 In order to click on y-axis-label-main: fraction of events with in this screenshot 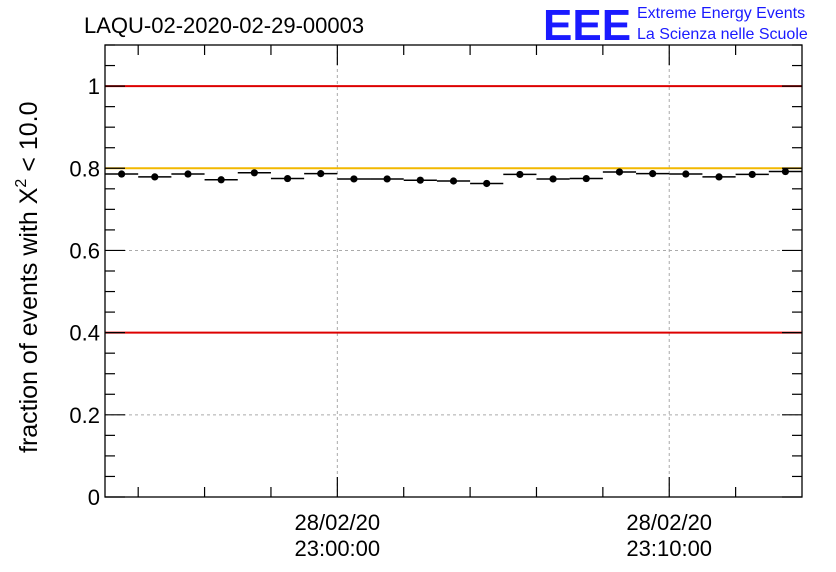, I will do `click(29, 328)`.